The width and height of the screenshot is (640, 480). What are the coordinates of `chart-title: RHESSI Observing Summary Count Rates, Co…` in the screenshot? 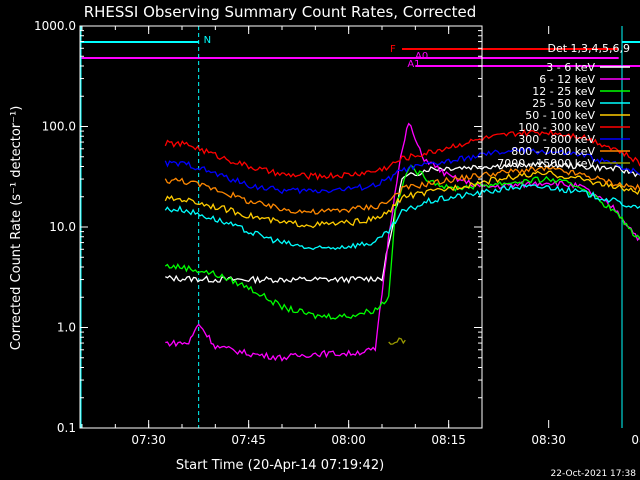 It's located at (280, 12).